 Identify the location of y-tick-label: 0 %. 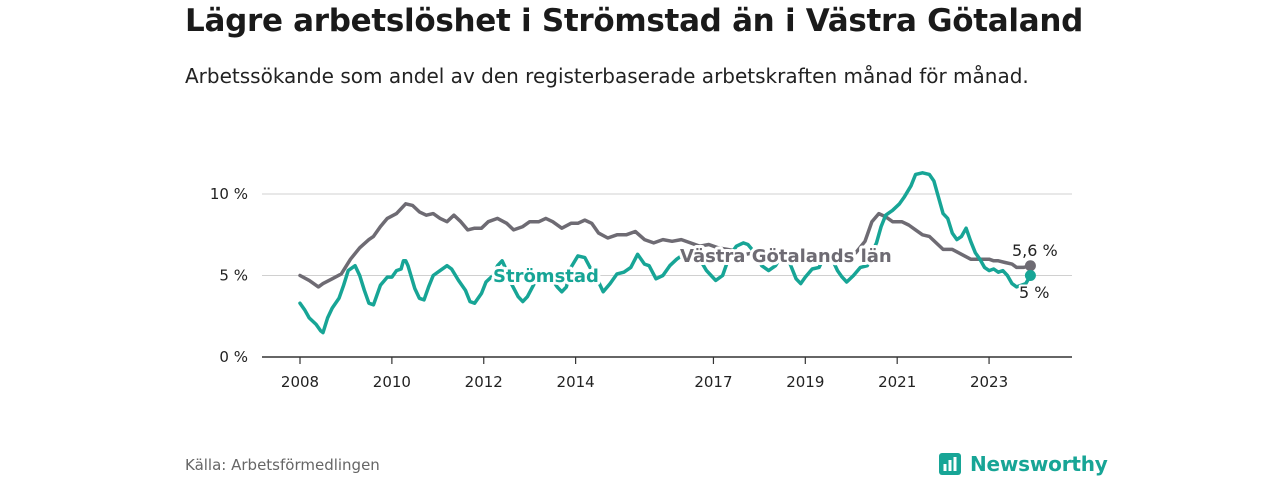
(233, 357).